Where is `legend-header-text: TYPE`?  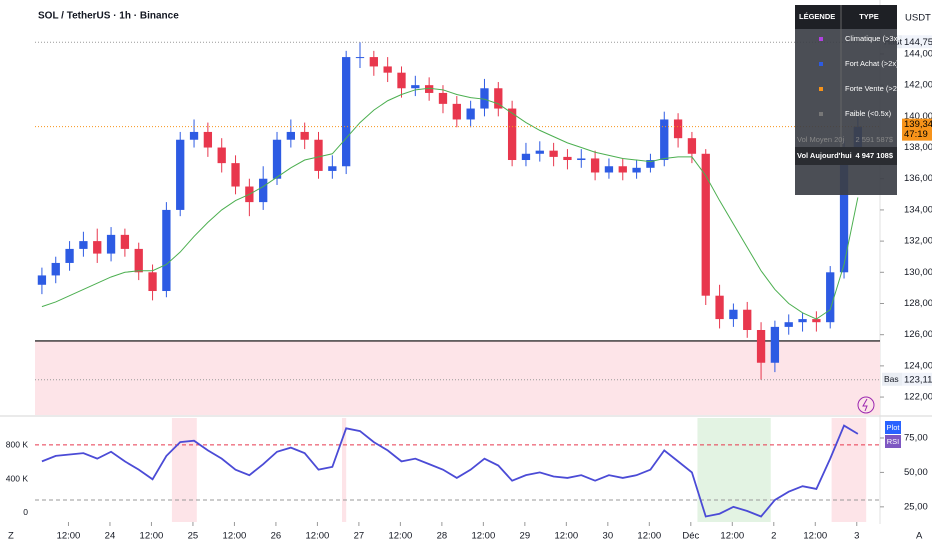
legend-header-text: TYPE is located at coordinates (869, 16).